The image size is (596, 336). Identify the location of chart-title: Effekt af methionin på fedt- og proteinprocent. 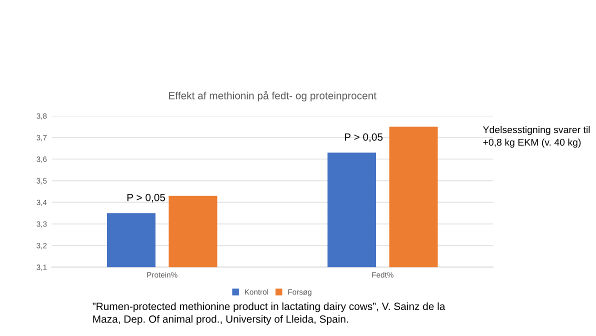
(272, 96).